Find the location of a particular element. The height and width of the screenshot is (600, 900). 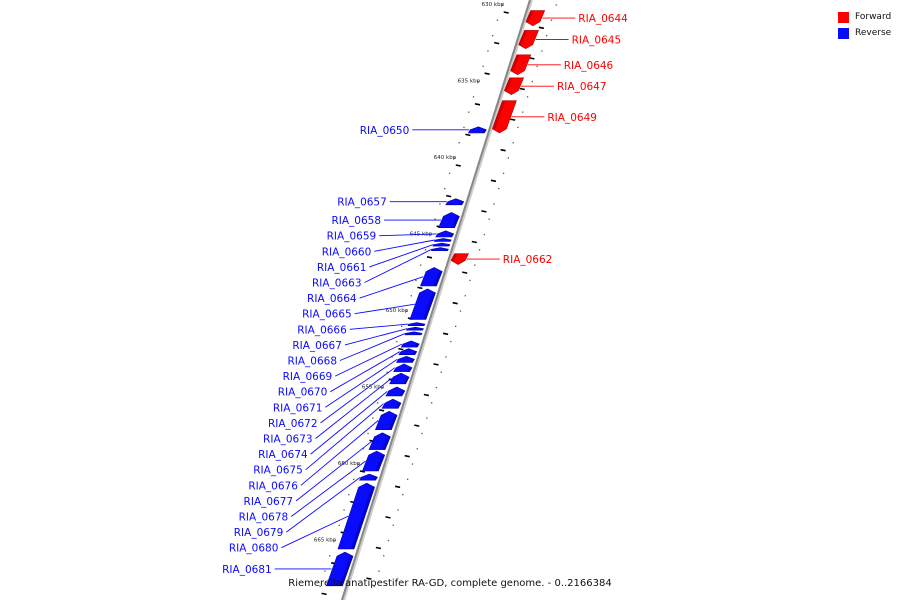

gene-label-RIA_0679: RIA_0679 is located at coordinates (259, 533).